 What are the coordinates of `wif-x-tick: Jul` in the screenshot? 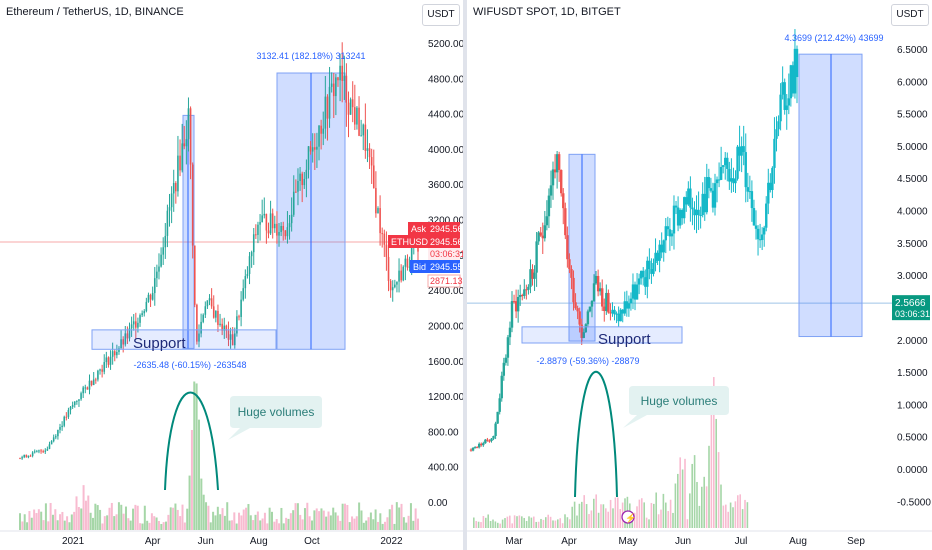 It's located at (741, 541).